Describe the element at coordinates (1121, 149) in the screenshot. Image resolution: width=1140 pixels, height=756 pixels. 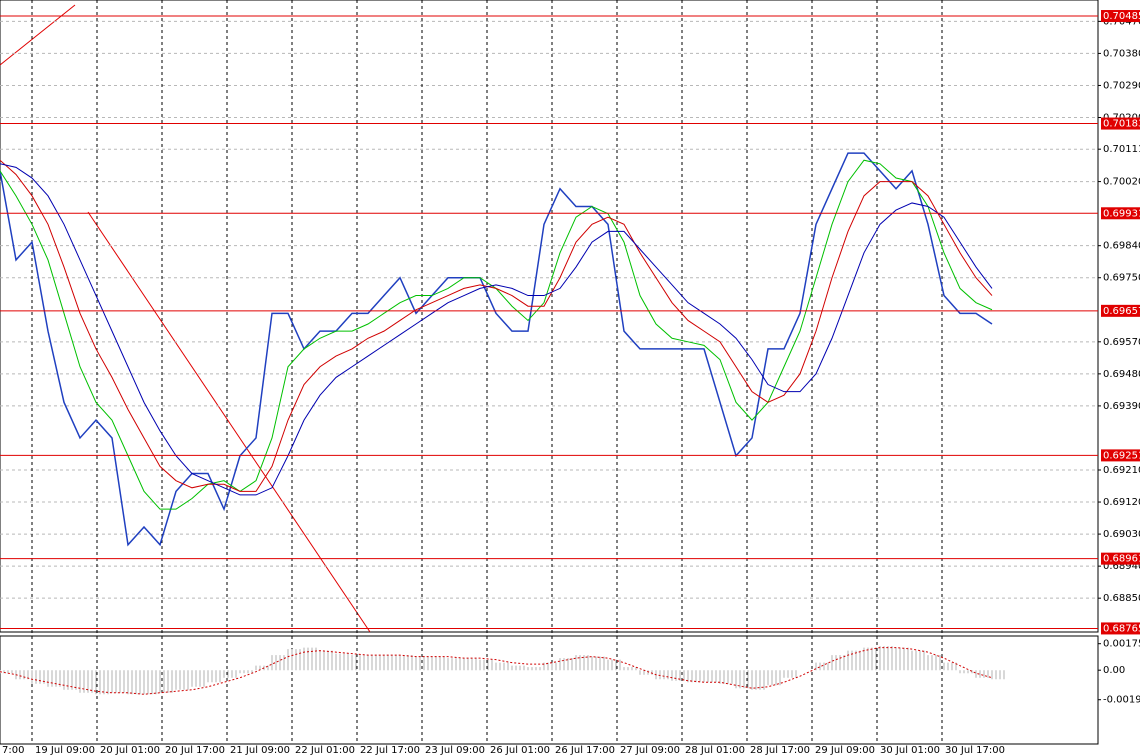
I see `y-tick-label: 0.70111` at that location.